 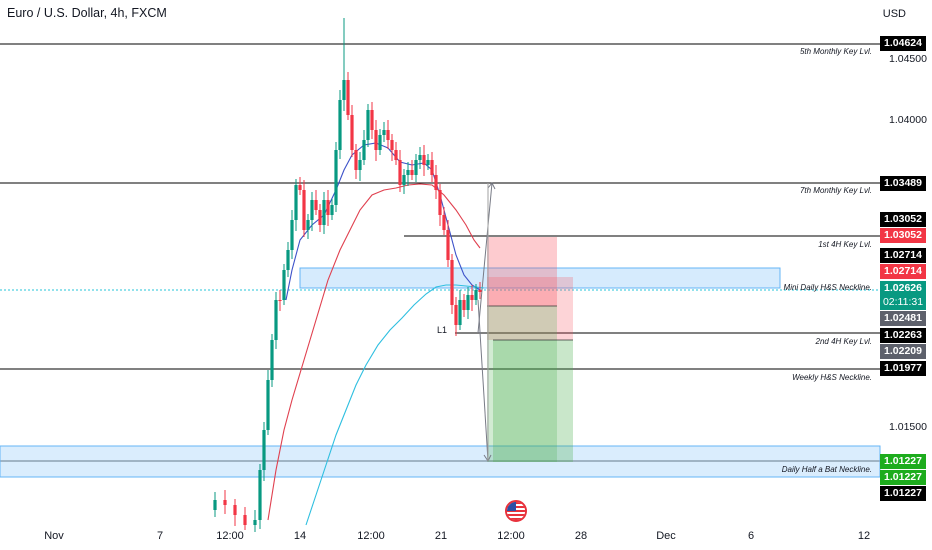 I want to click on price-tag-level-9a: 1.01227, so click(x=903, y=461).